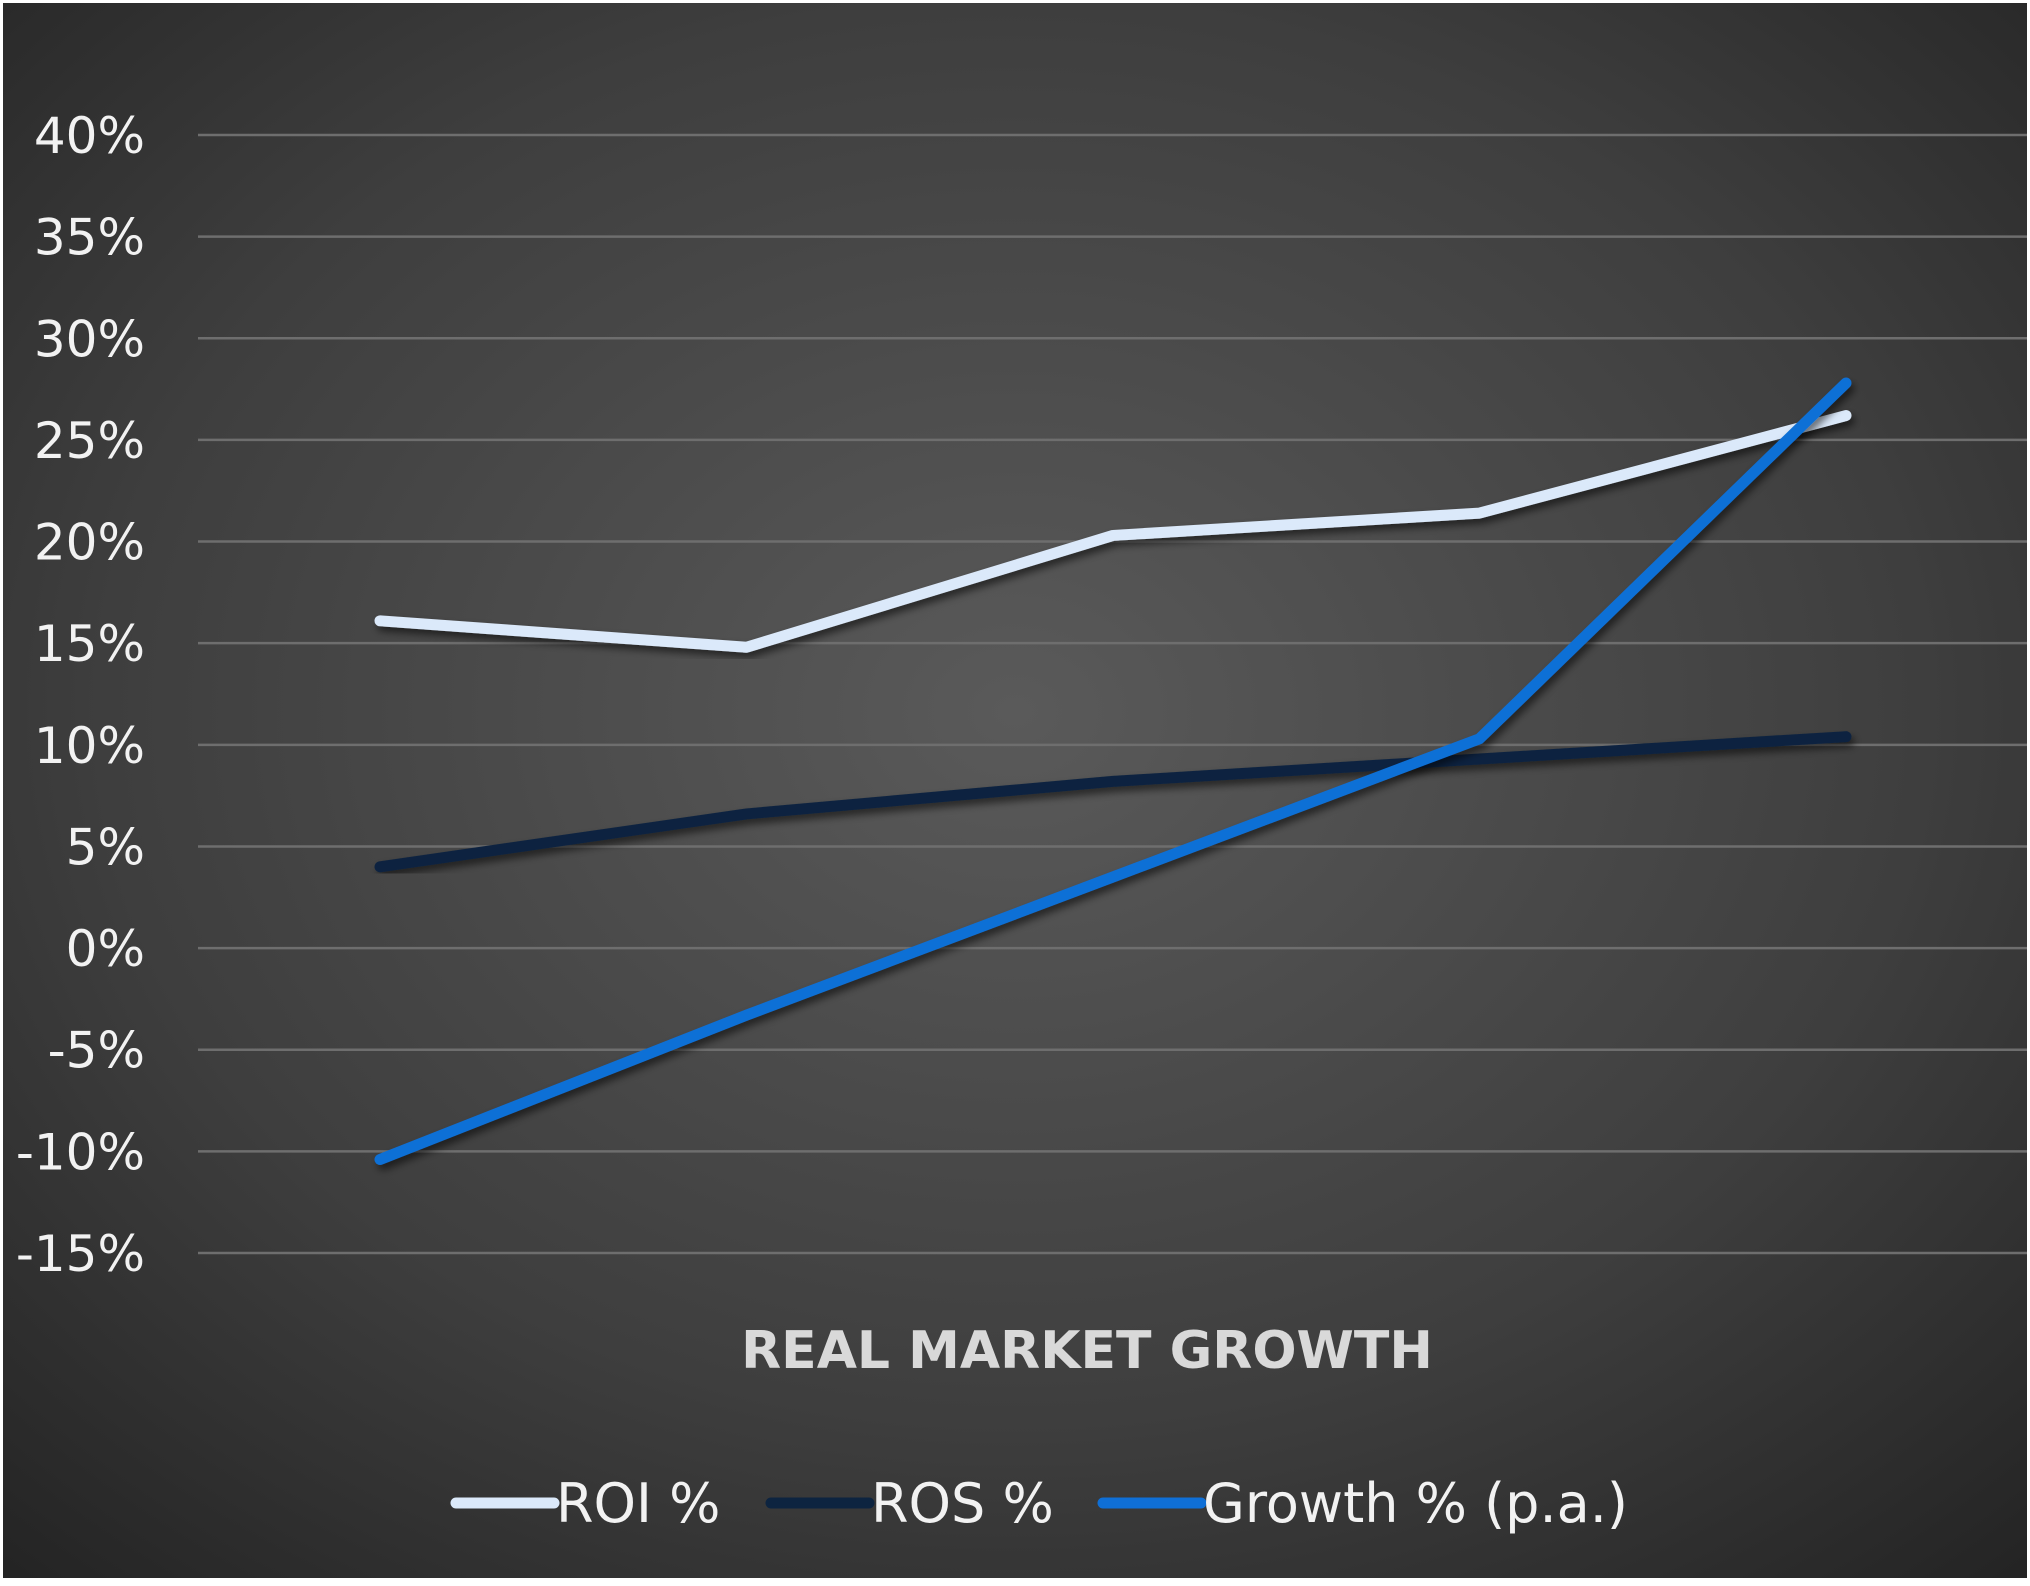 This screenshot has height=1586, width=2030. Describe the element at coordinates (638, 1503) in the screenshot. I see `legend-label: ROI %` at that location.